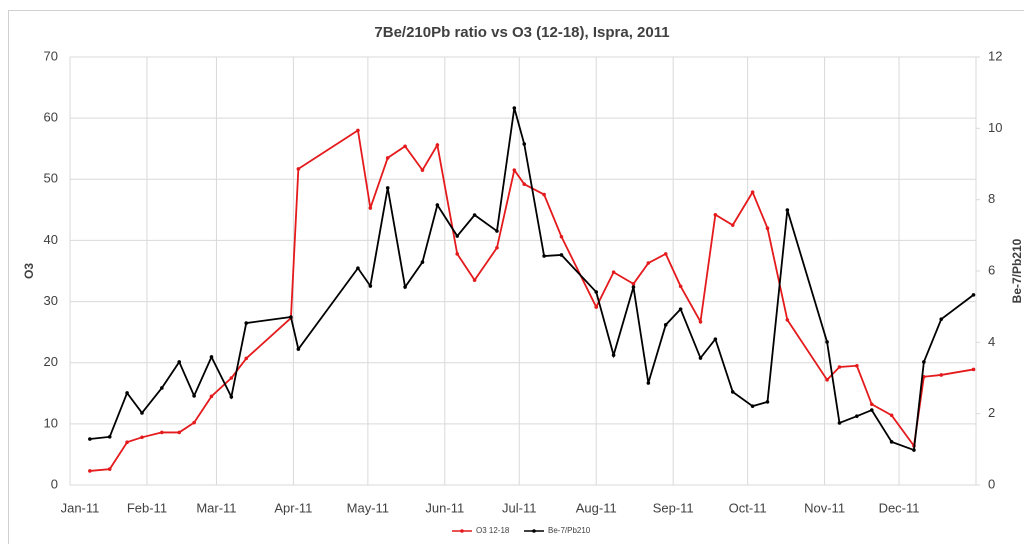 The width and height of the screenshot is (1024, 544). What do you see at coordinates (80, 507) in the screenshot?
I see `x-tick-label: Jan-11` at bounding box center [80, 507].